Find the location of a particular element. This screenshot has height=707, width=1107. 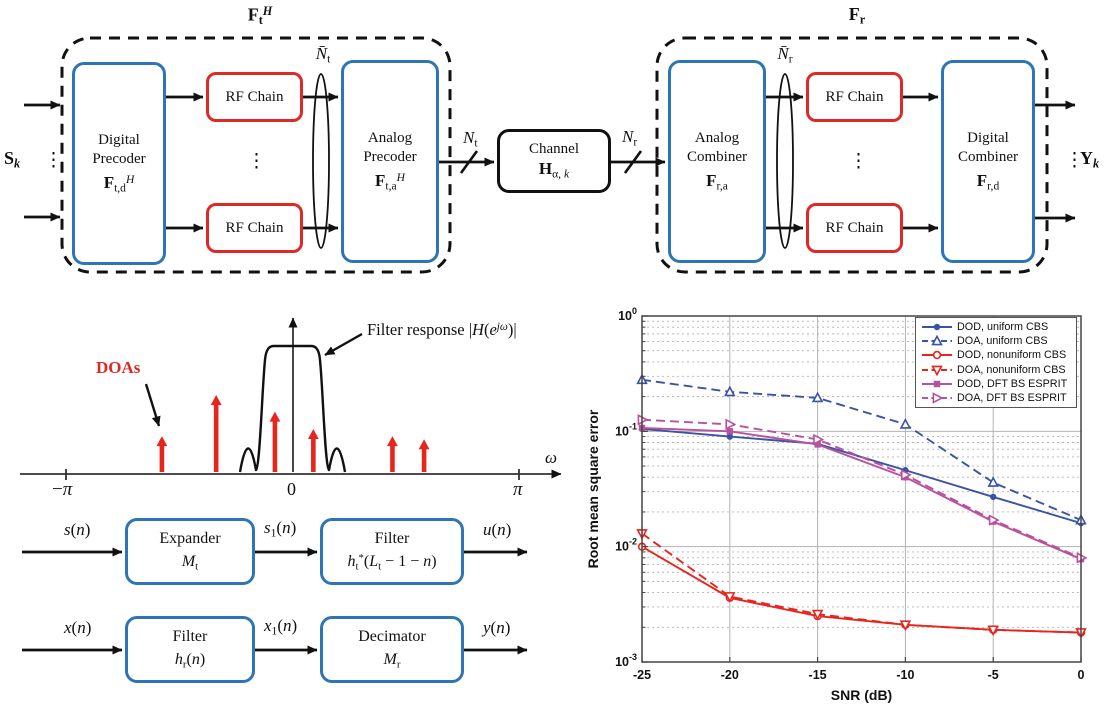

row1-mid-label: s1(n) is located at coordinates (280, 529).